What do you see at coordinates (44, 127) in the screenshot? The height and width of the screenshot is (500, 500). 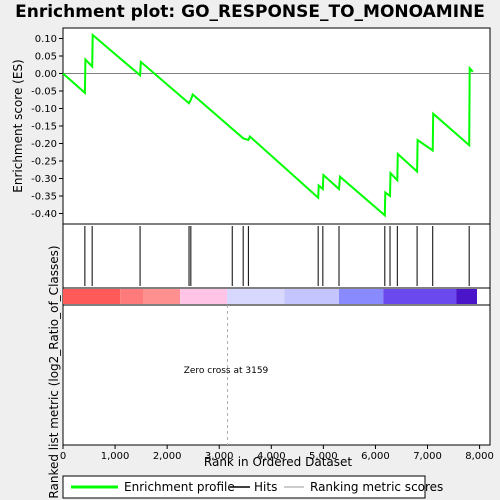 I see `y-tick-label: -0.15` at bounding box center [44, 127].